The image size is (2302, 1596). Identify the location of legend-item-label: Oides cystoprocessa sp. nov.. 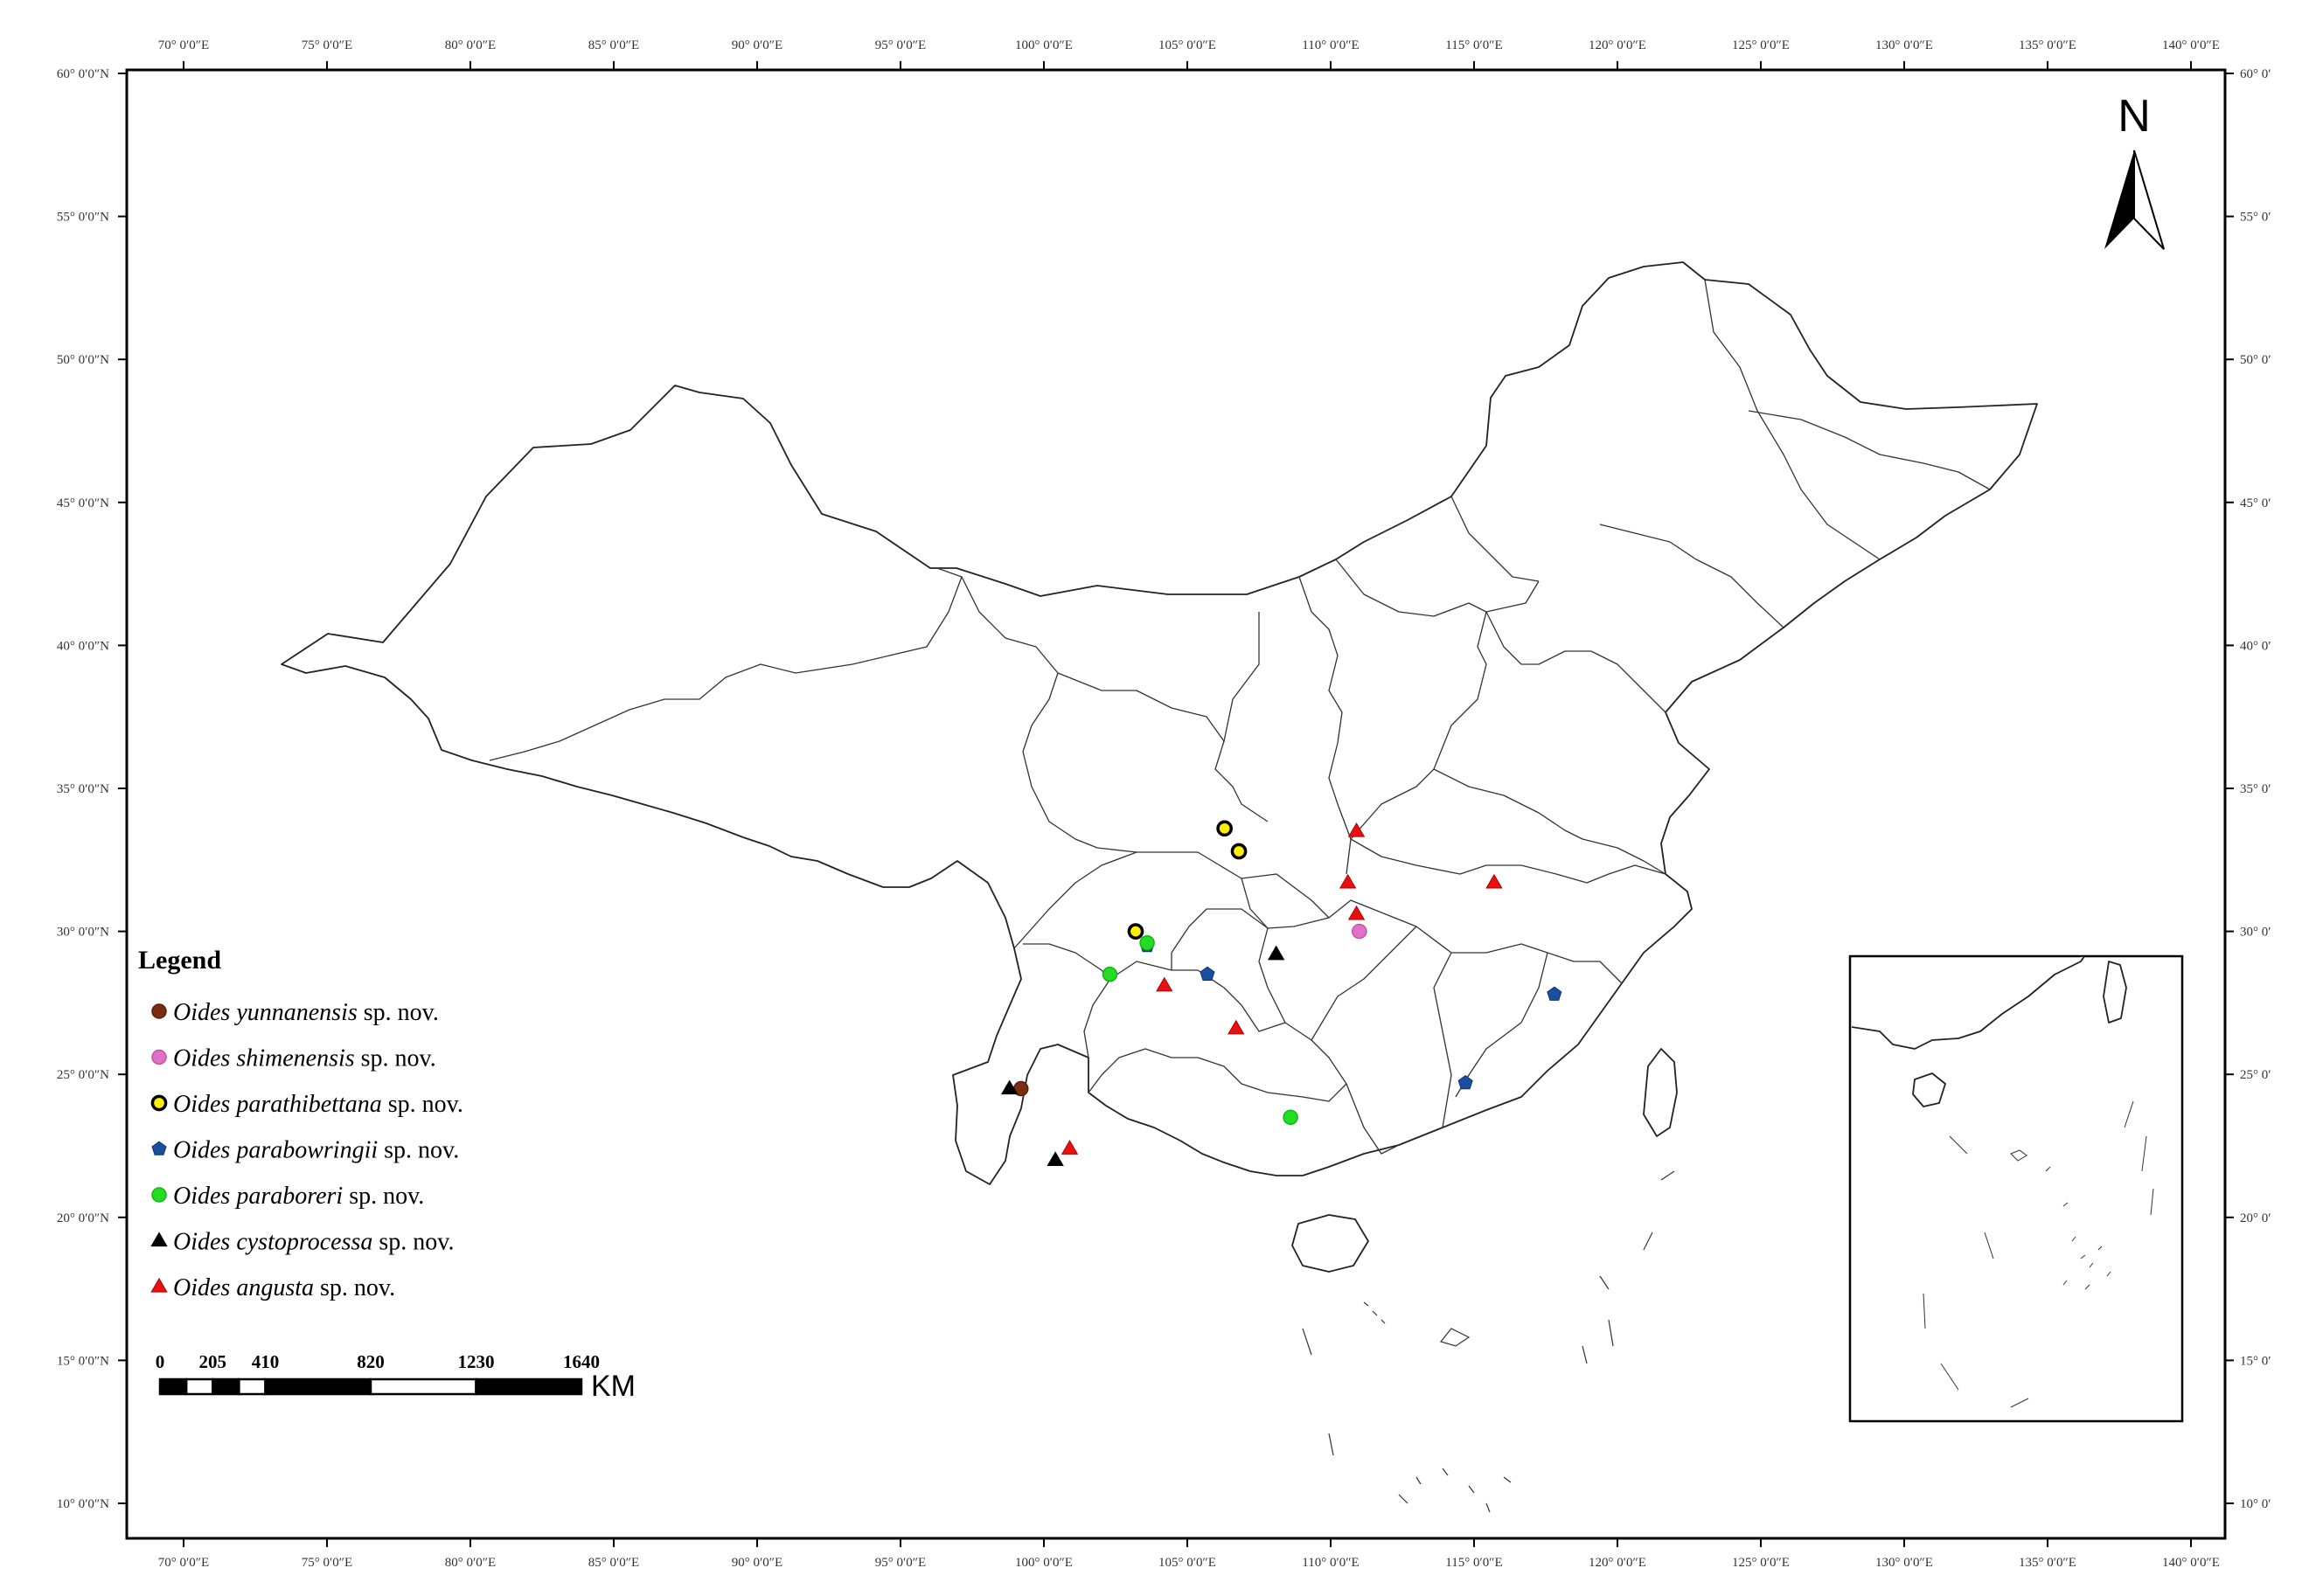
(313, 1242).